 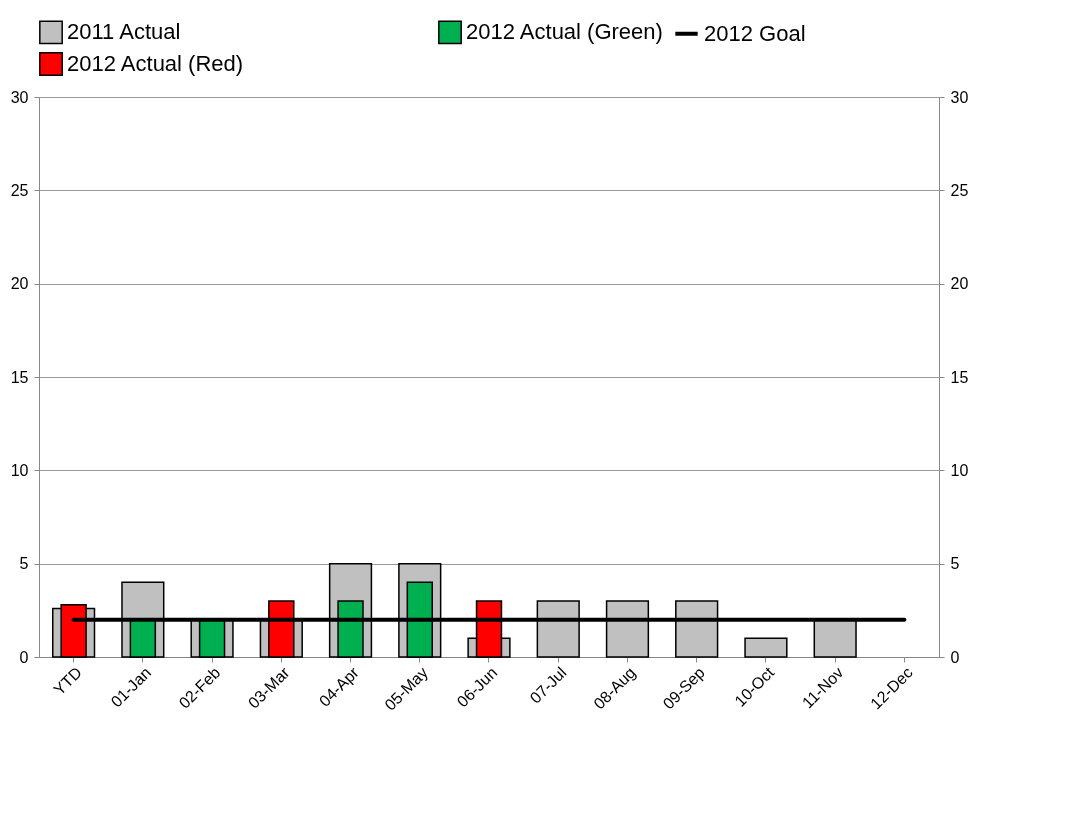 What do you see at coordinates (959, 284) in the screenshot?
I see `y2-tick-label: 20` at bounding box center [959, 284].